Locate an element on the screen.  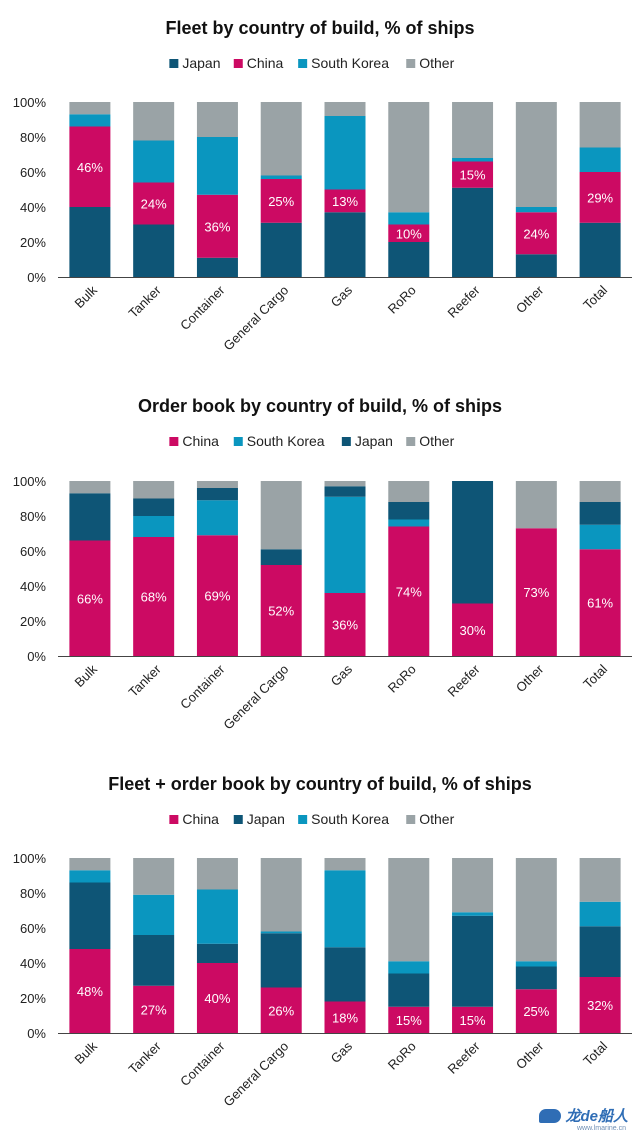
data-label: 13% is located at coordinates (345, 201).